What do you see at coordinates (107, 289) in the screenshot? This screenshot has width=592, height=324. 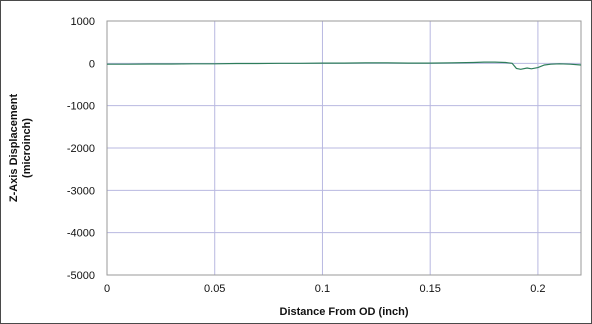 I see `x-tick-label: 0` at bounding box center [107, 289].